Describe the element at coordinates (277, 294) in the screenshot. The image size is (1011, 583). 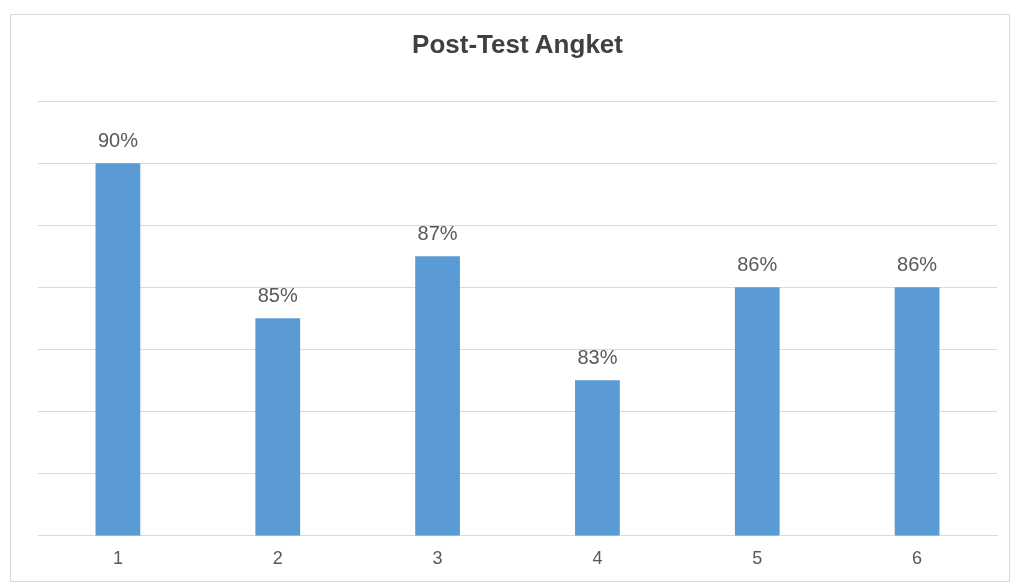
I see `data-label: 85%` at that location.